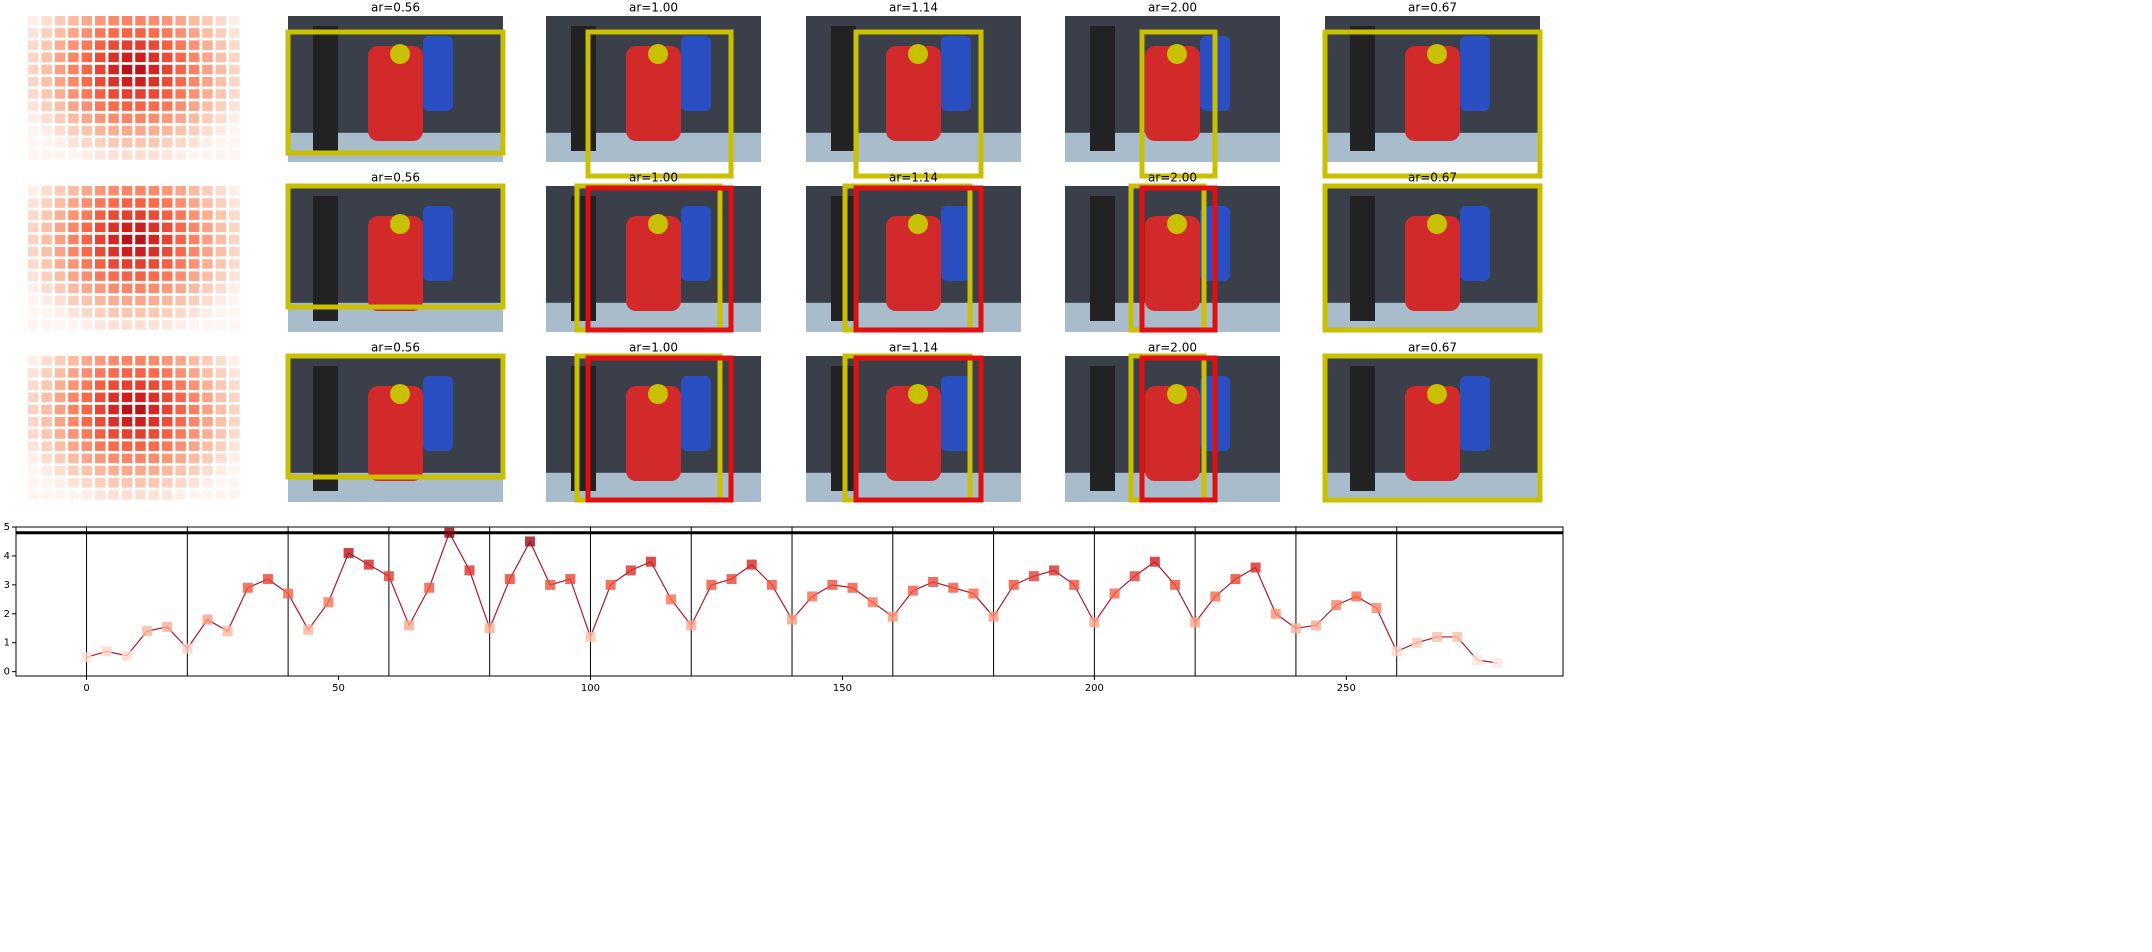 This screenshot has height=952, width=2152. Describe the element at coordinates (1432, 433) in the screenshot. I see `boxer-red` at that location.